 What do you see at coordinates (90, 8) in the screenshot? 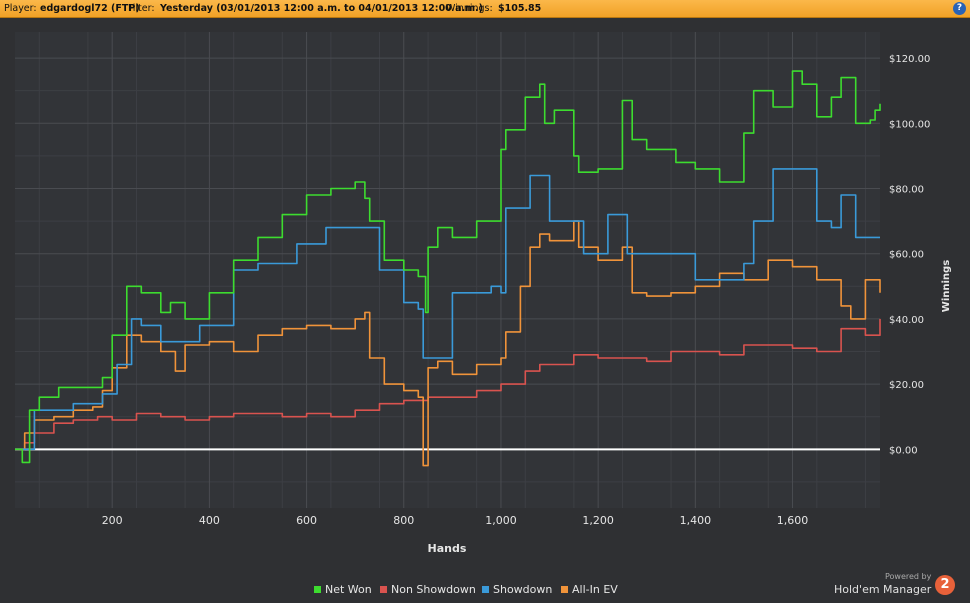
I see `player-value: edgardogl72 (FTP)` at bounding box center [90, 8].